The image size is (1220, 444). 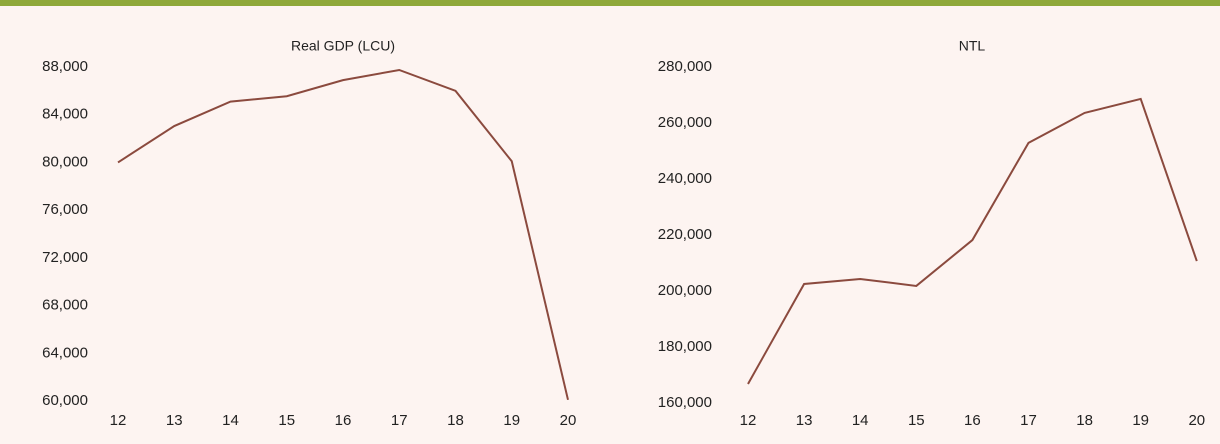 What do you see at coordinates (685, 290) in the screenshot?
I see `y-tick-label: 200,000` at bounding box center [685, 290].